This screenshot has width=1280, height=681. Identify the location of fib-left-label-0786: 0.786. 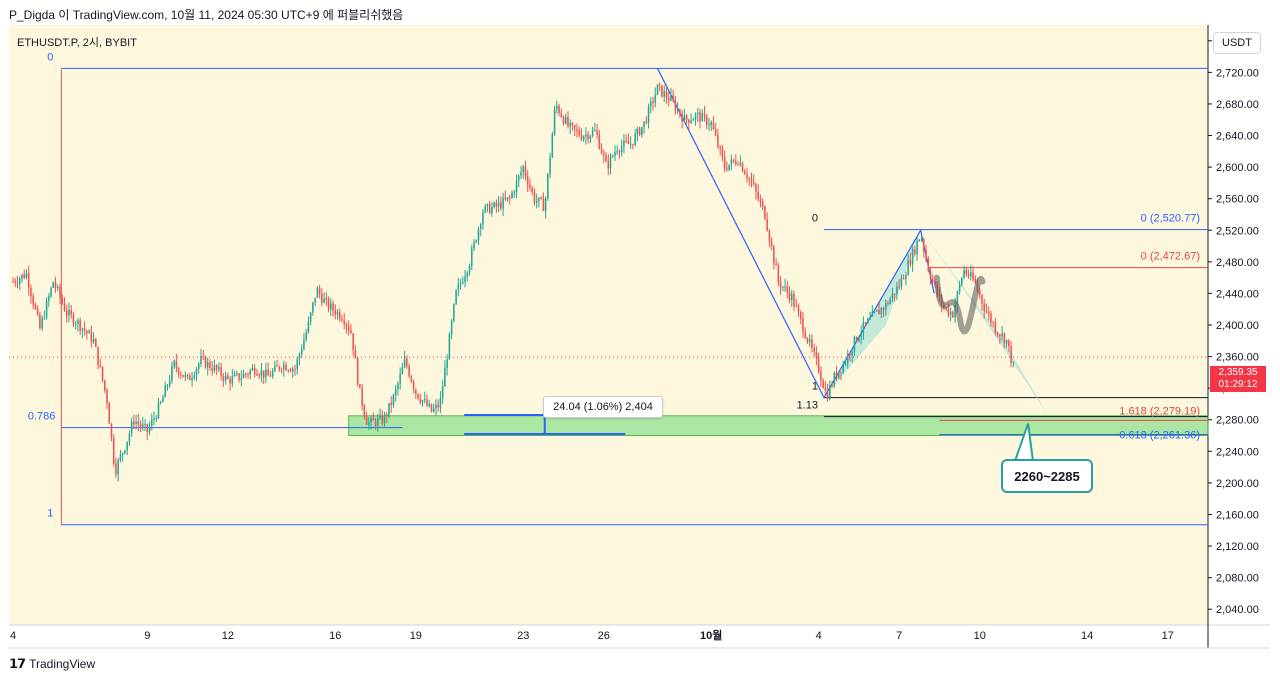
(42, 417).